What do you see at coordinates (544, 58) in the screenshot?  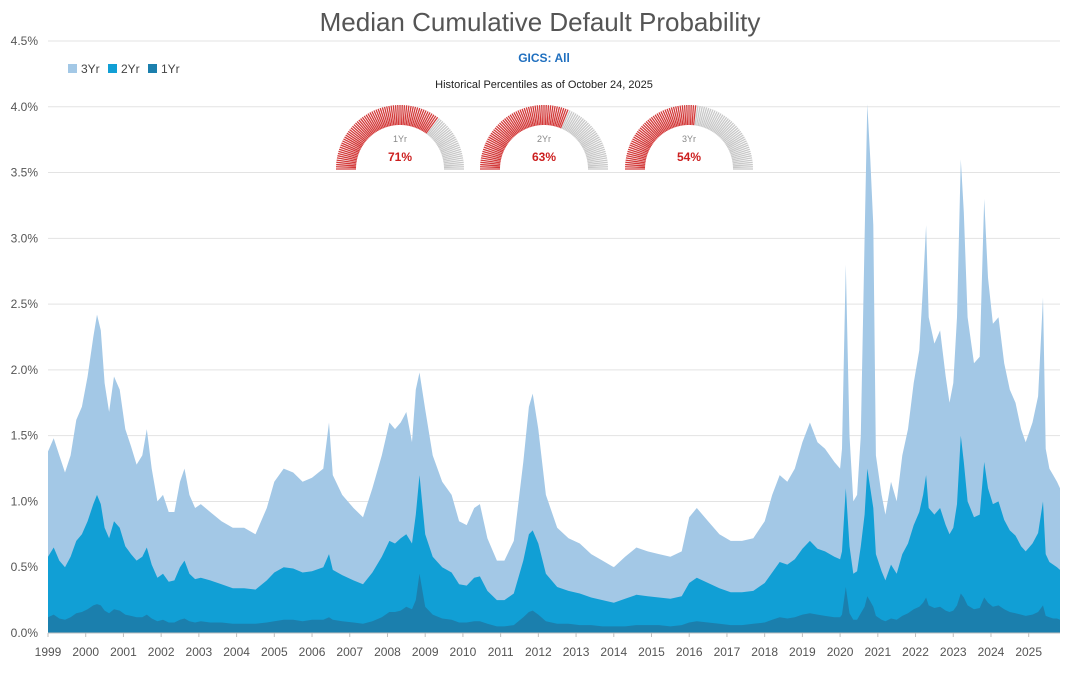 I see `chart-subtitle: GICS: All` at bounding box center [544, 58].